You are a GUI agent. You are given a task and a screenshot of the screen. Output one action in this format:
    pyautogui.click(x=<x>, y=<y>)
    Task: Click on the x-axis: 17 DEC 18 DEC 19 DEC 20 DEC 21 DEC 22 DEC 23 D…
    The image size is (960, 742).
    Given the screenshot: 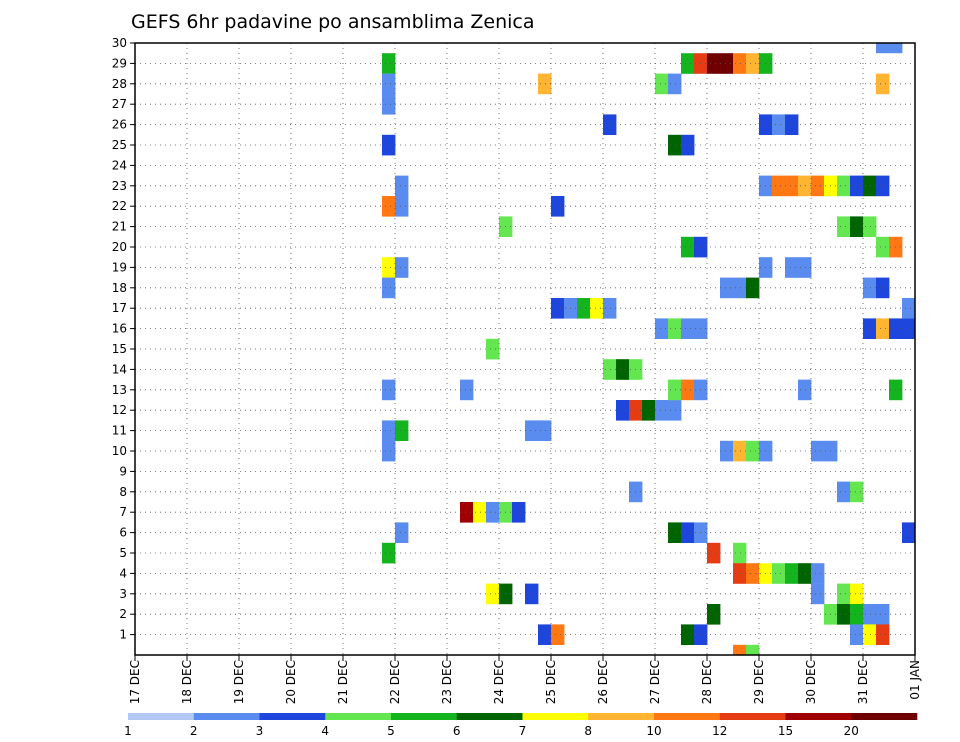 What is the action you would take?
    pyautogui.click(x=525, y=679)
    